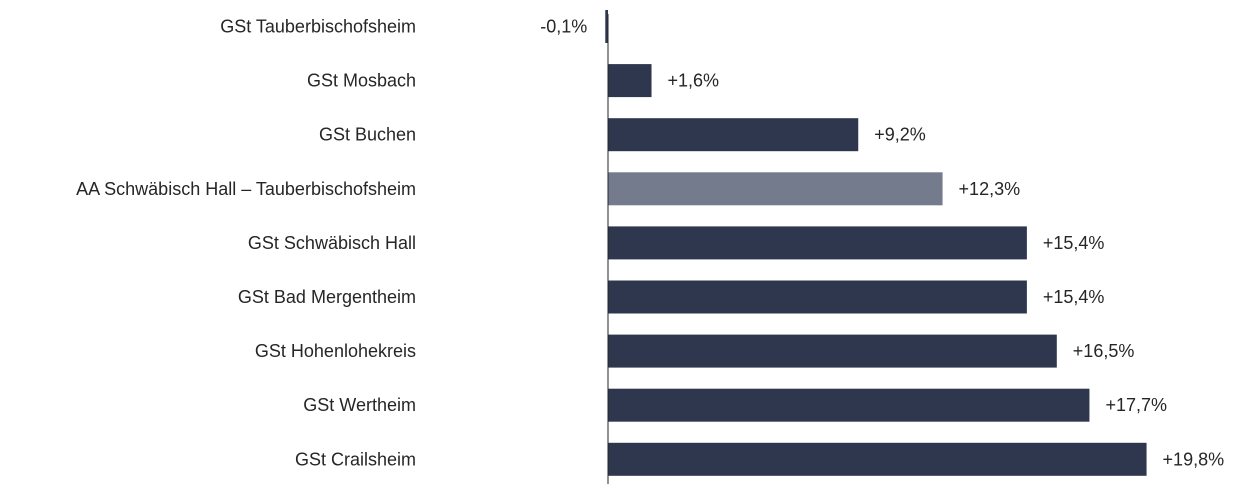  What do you see at coordinates (775, 189) in the screenshot?
I see `bar-aa-schwaebisch-hall-tauberbischofsheim` at bounding box center [775, 189].